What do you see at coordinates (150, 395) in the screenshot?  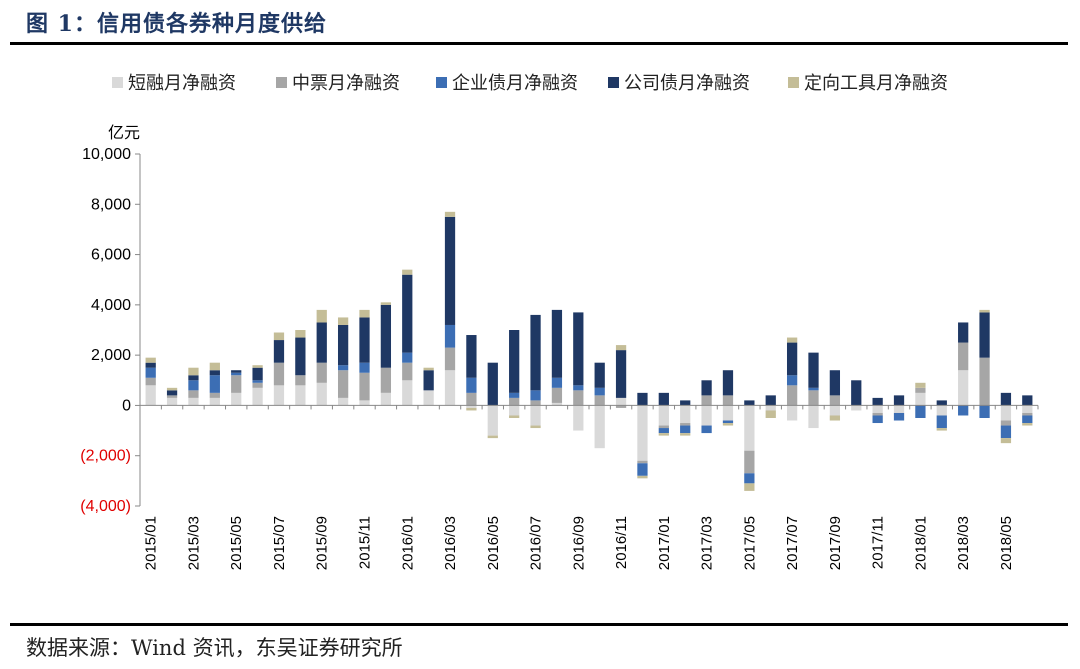 I see `bar-segment-0-2015/01` at bounding box center [150, 395].